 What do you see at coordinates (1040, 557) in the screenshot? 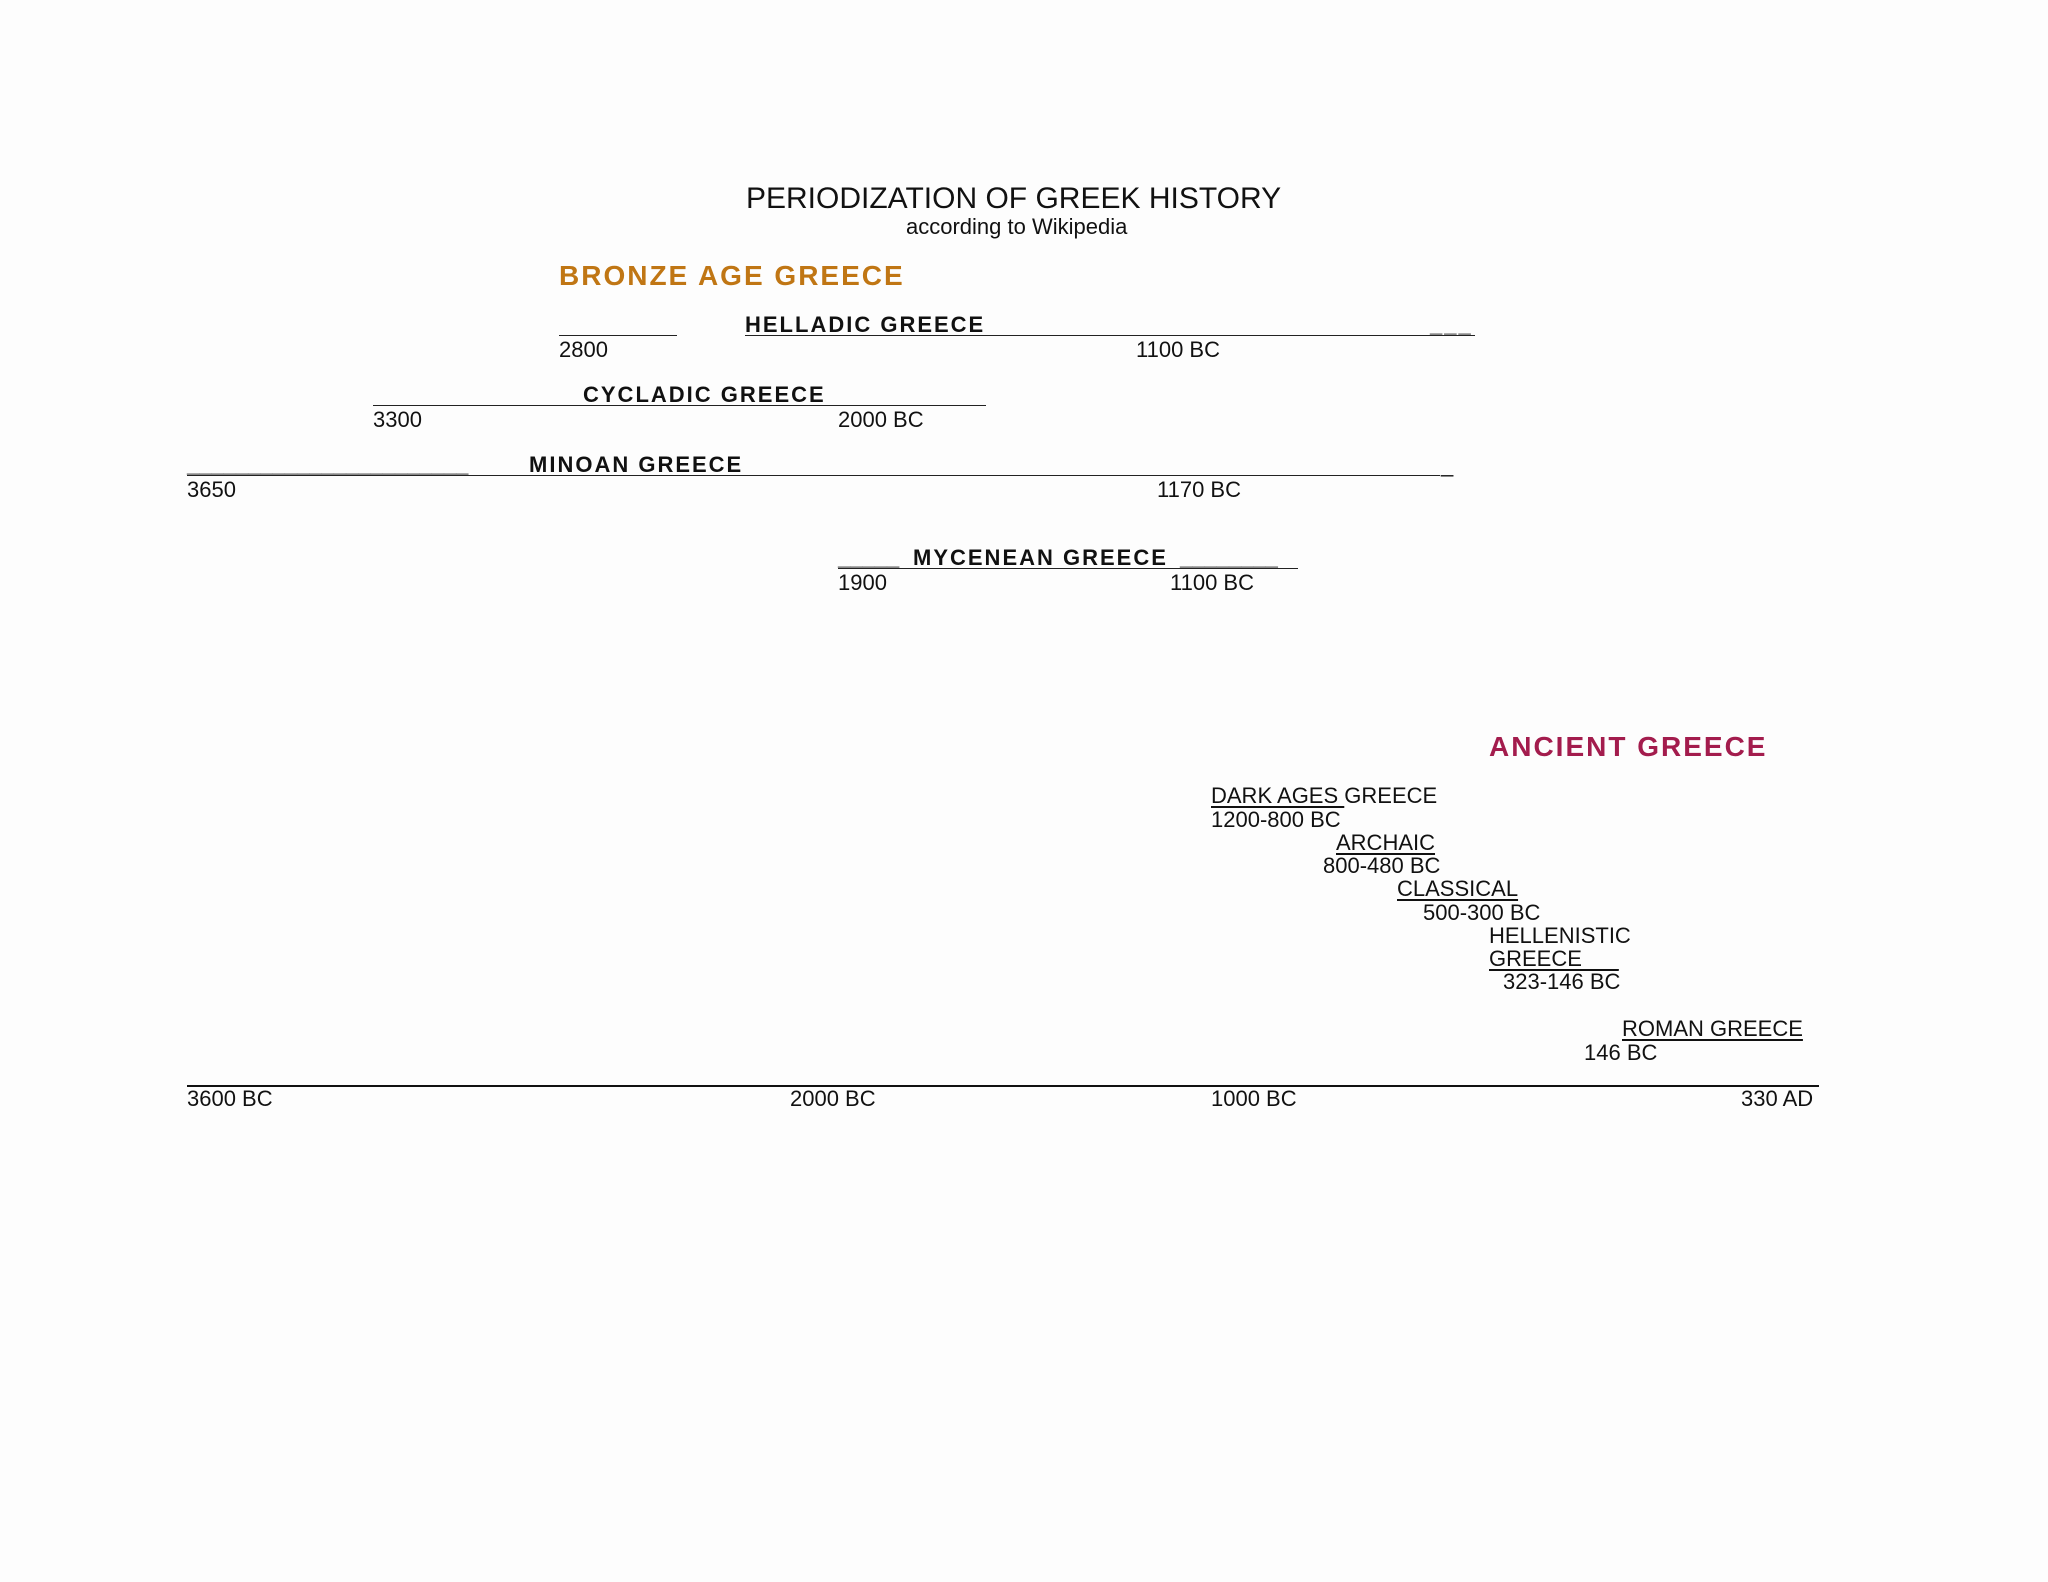
I see `mycenean-label: MYCENEAN GREECE` at bounding box center [1040, 557].